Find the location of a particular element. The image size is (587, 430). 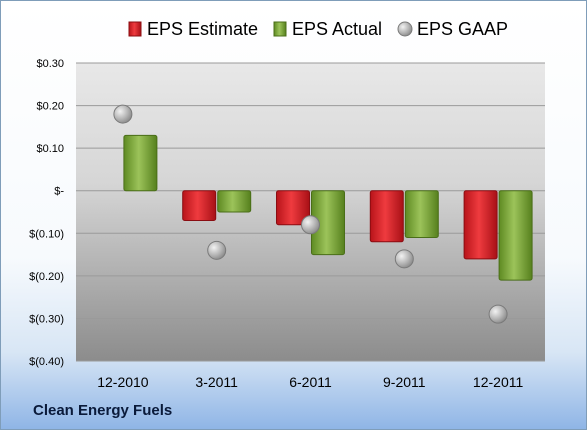

legend-label: EPS Actual is located at coordinates (337, 29).